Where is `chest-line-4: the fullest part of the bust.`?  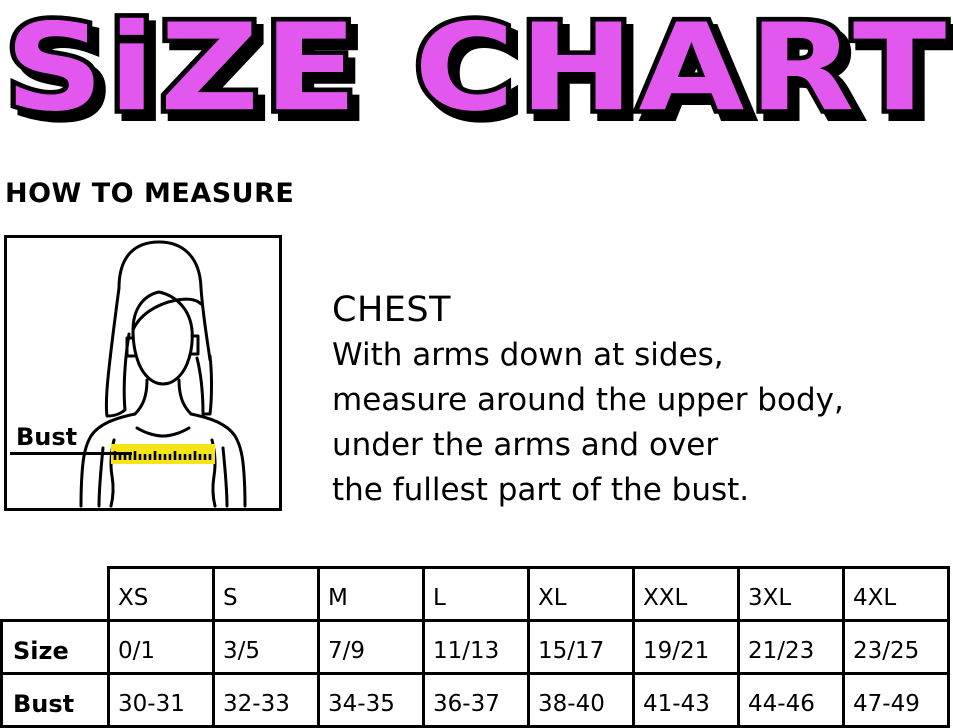
chest-line-4: the fullest part of the bust. is located at coordinates (541, 490).